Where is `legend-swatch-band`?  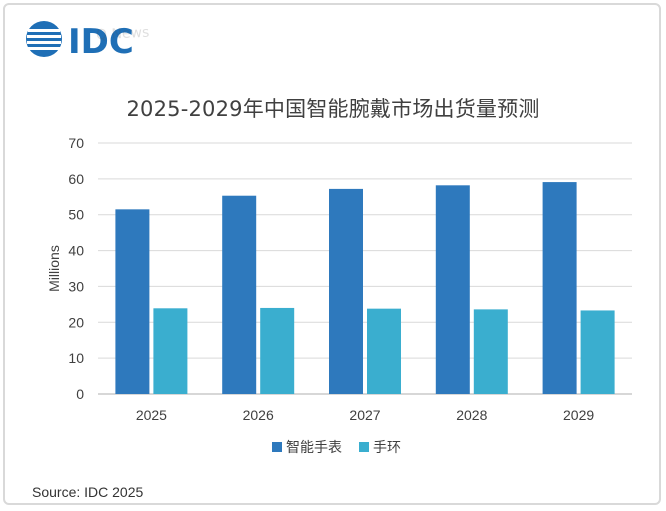 legend-swatch-band is located at coordinates (364, 447).